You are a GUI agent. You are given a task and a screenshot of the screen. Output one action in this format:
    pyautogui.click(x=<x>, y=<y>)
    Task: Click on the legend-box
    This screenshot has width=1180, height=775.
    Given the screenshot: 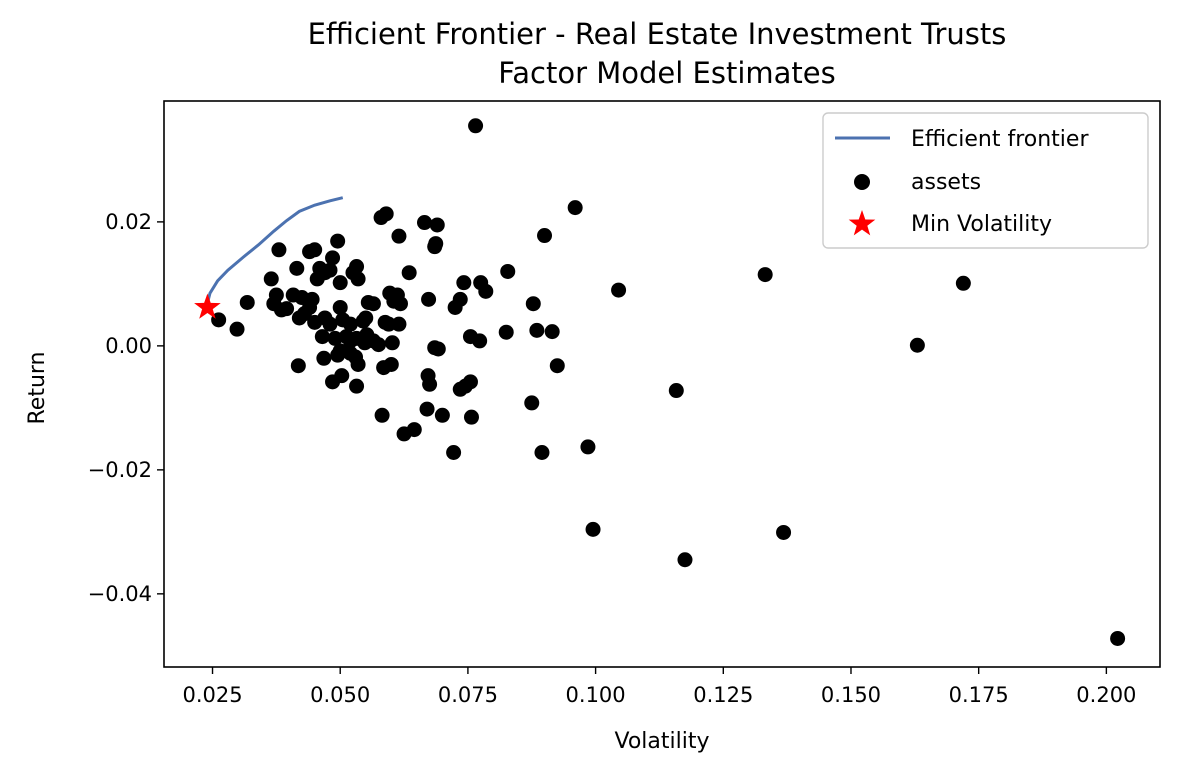 What is the action you would take?
    pyautogui.click(x=985, y=180)
    